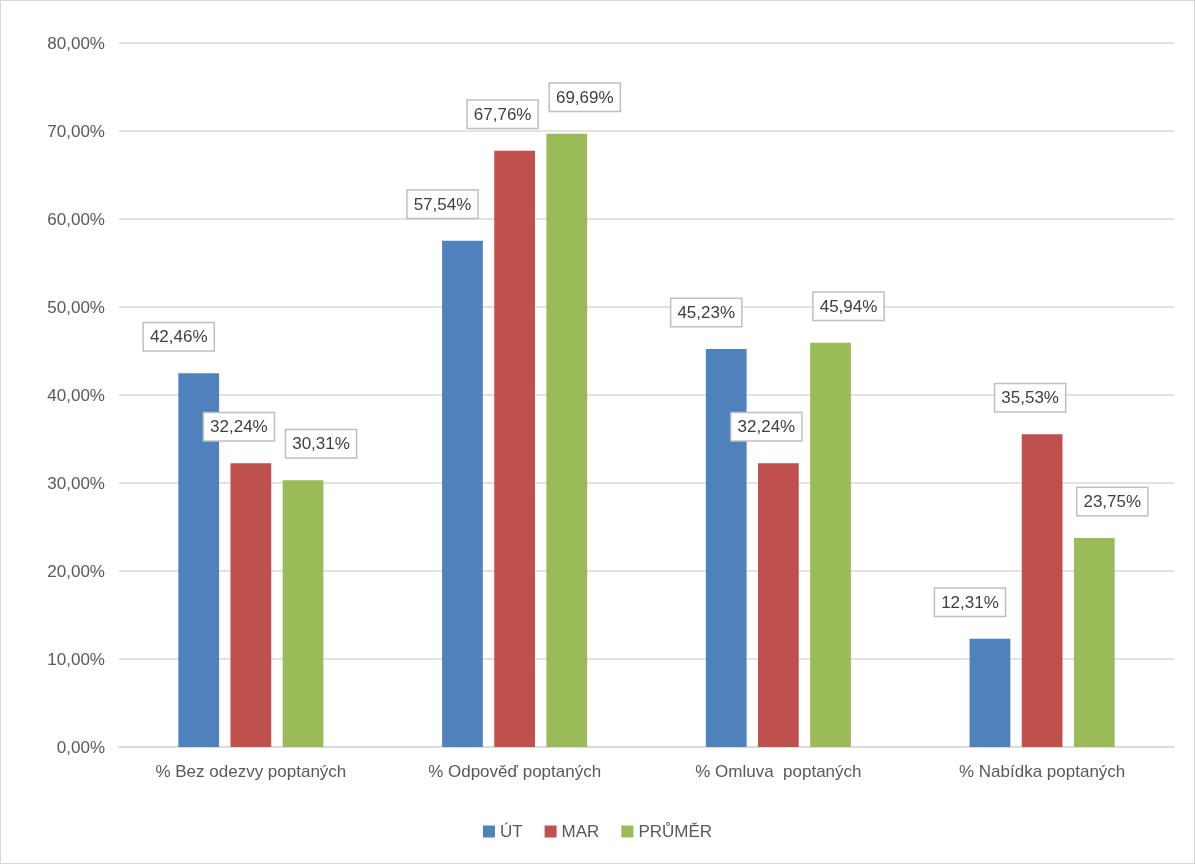 Image resolution: width=1195 pixels, height=864 pixels. What do you see at coordinates (80, 747) in the screenshot?
I see `y-tick-label: 0,00%` at bounding box center [80, 747].